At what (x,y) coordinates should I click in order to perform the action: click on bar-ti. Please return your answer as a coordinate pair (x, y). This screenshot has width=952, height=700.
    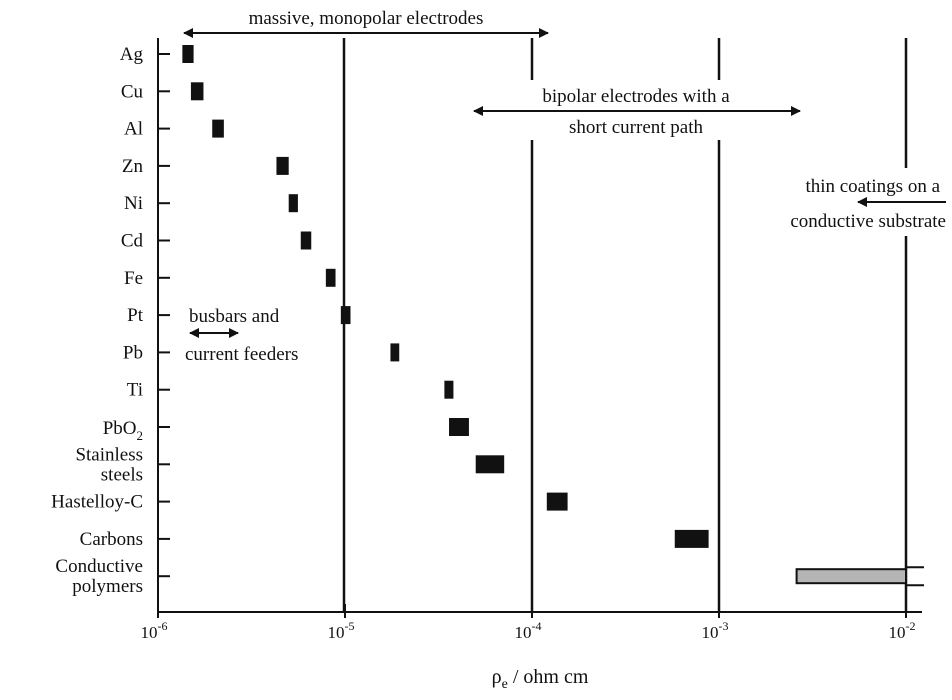
    Looking at the image, I should click on (449, 389).